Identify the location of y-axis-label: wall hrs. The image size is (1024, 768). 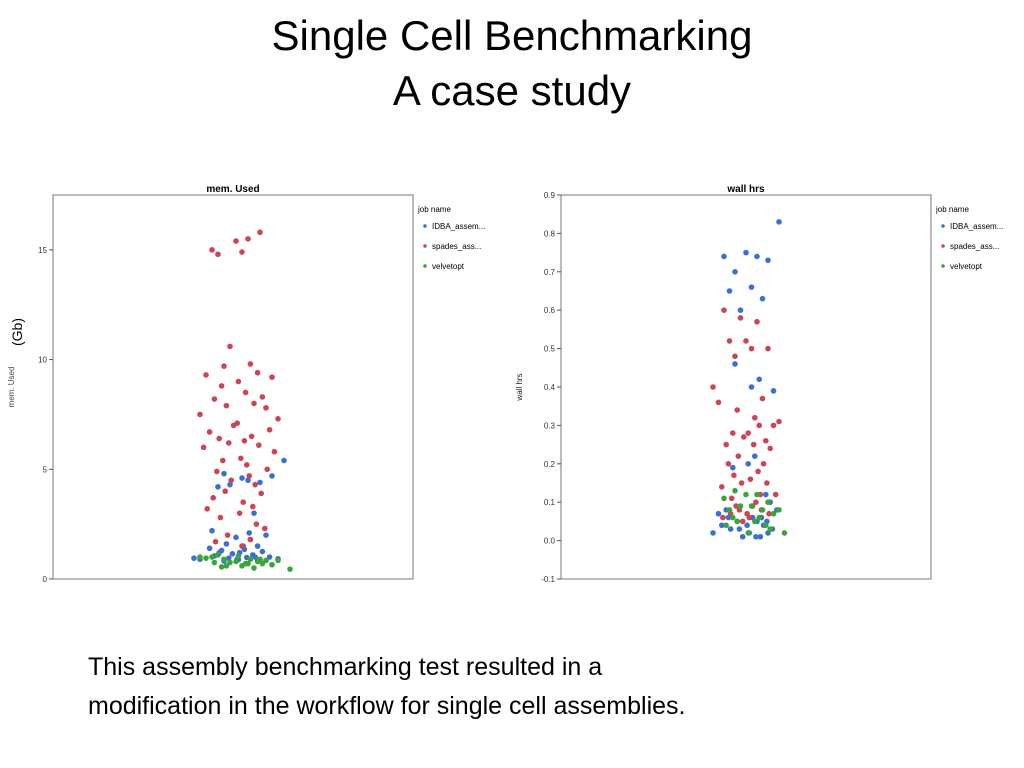
(519, 387).